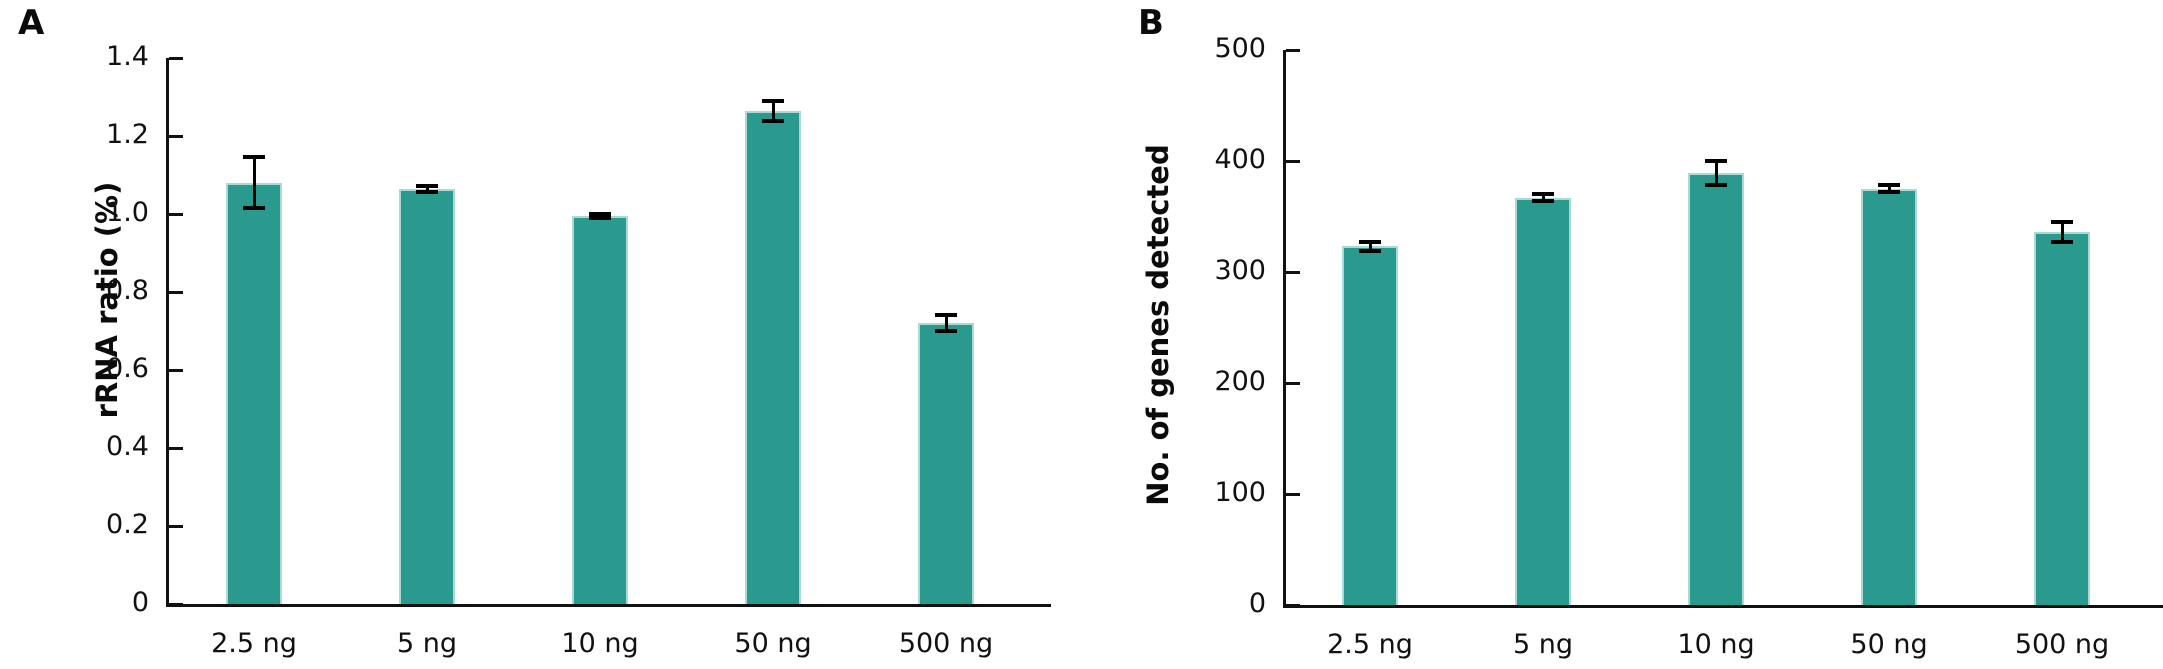  Describe the element at coordinates (127, 134) in the screenshot. I see `y-tick-label: 1.2` at that location.